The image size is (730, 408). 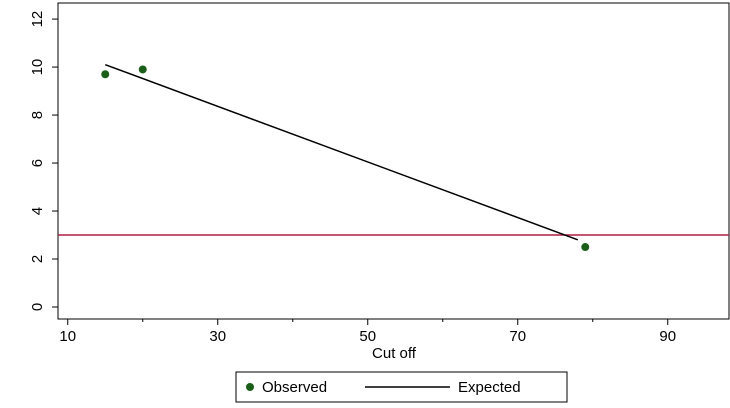 What do you see at coordinates (37, 307) in the screenshot?
I see `y-tick-label: 0` at bounding box center [37, 307].